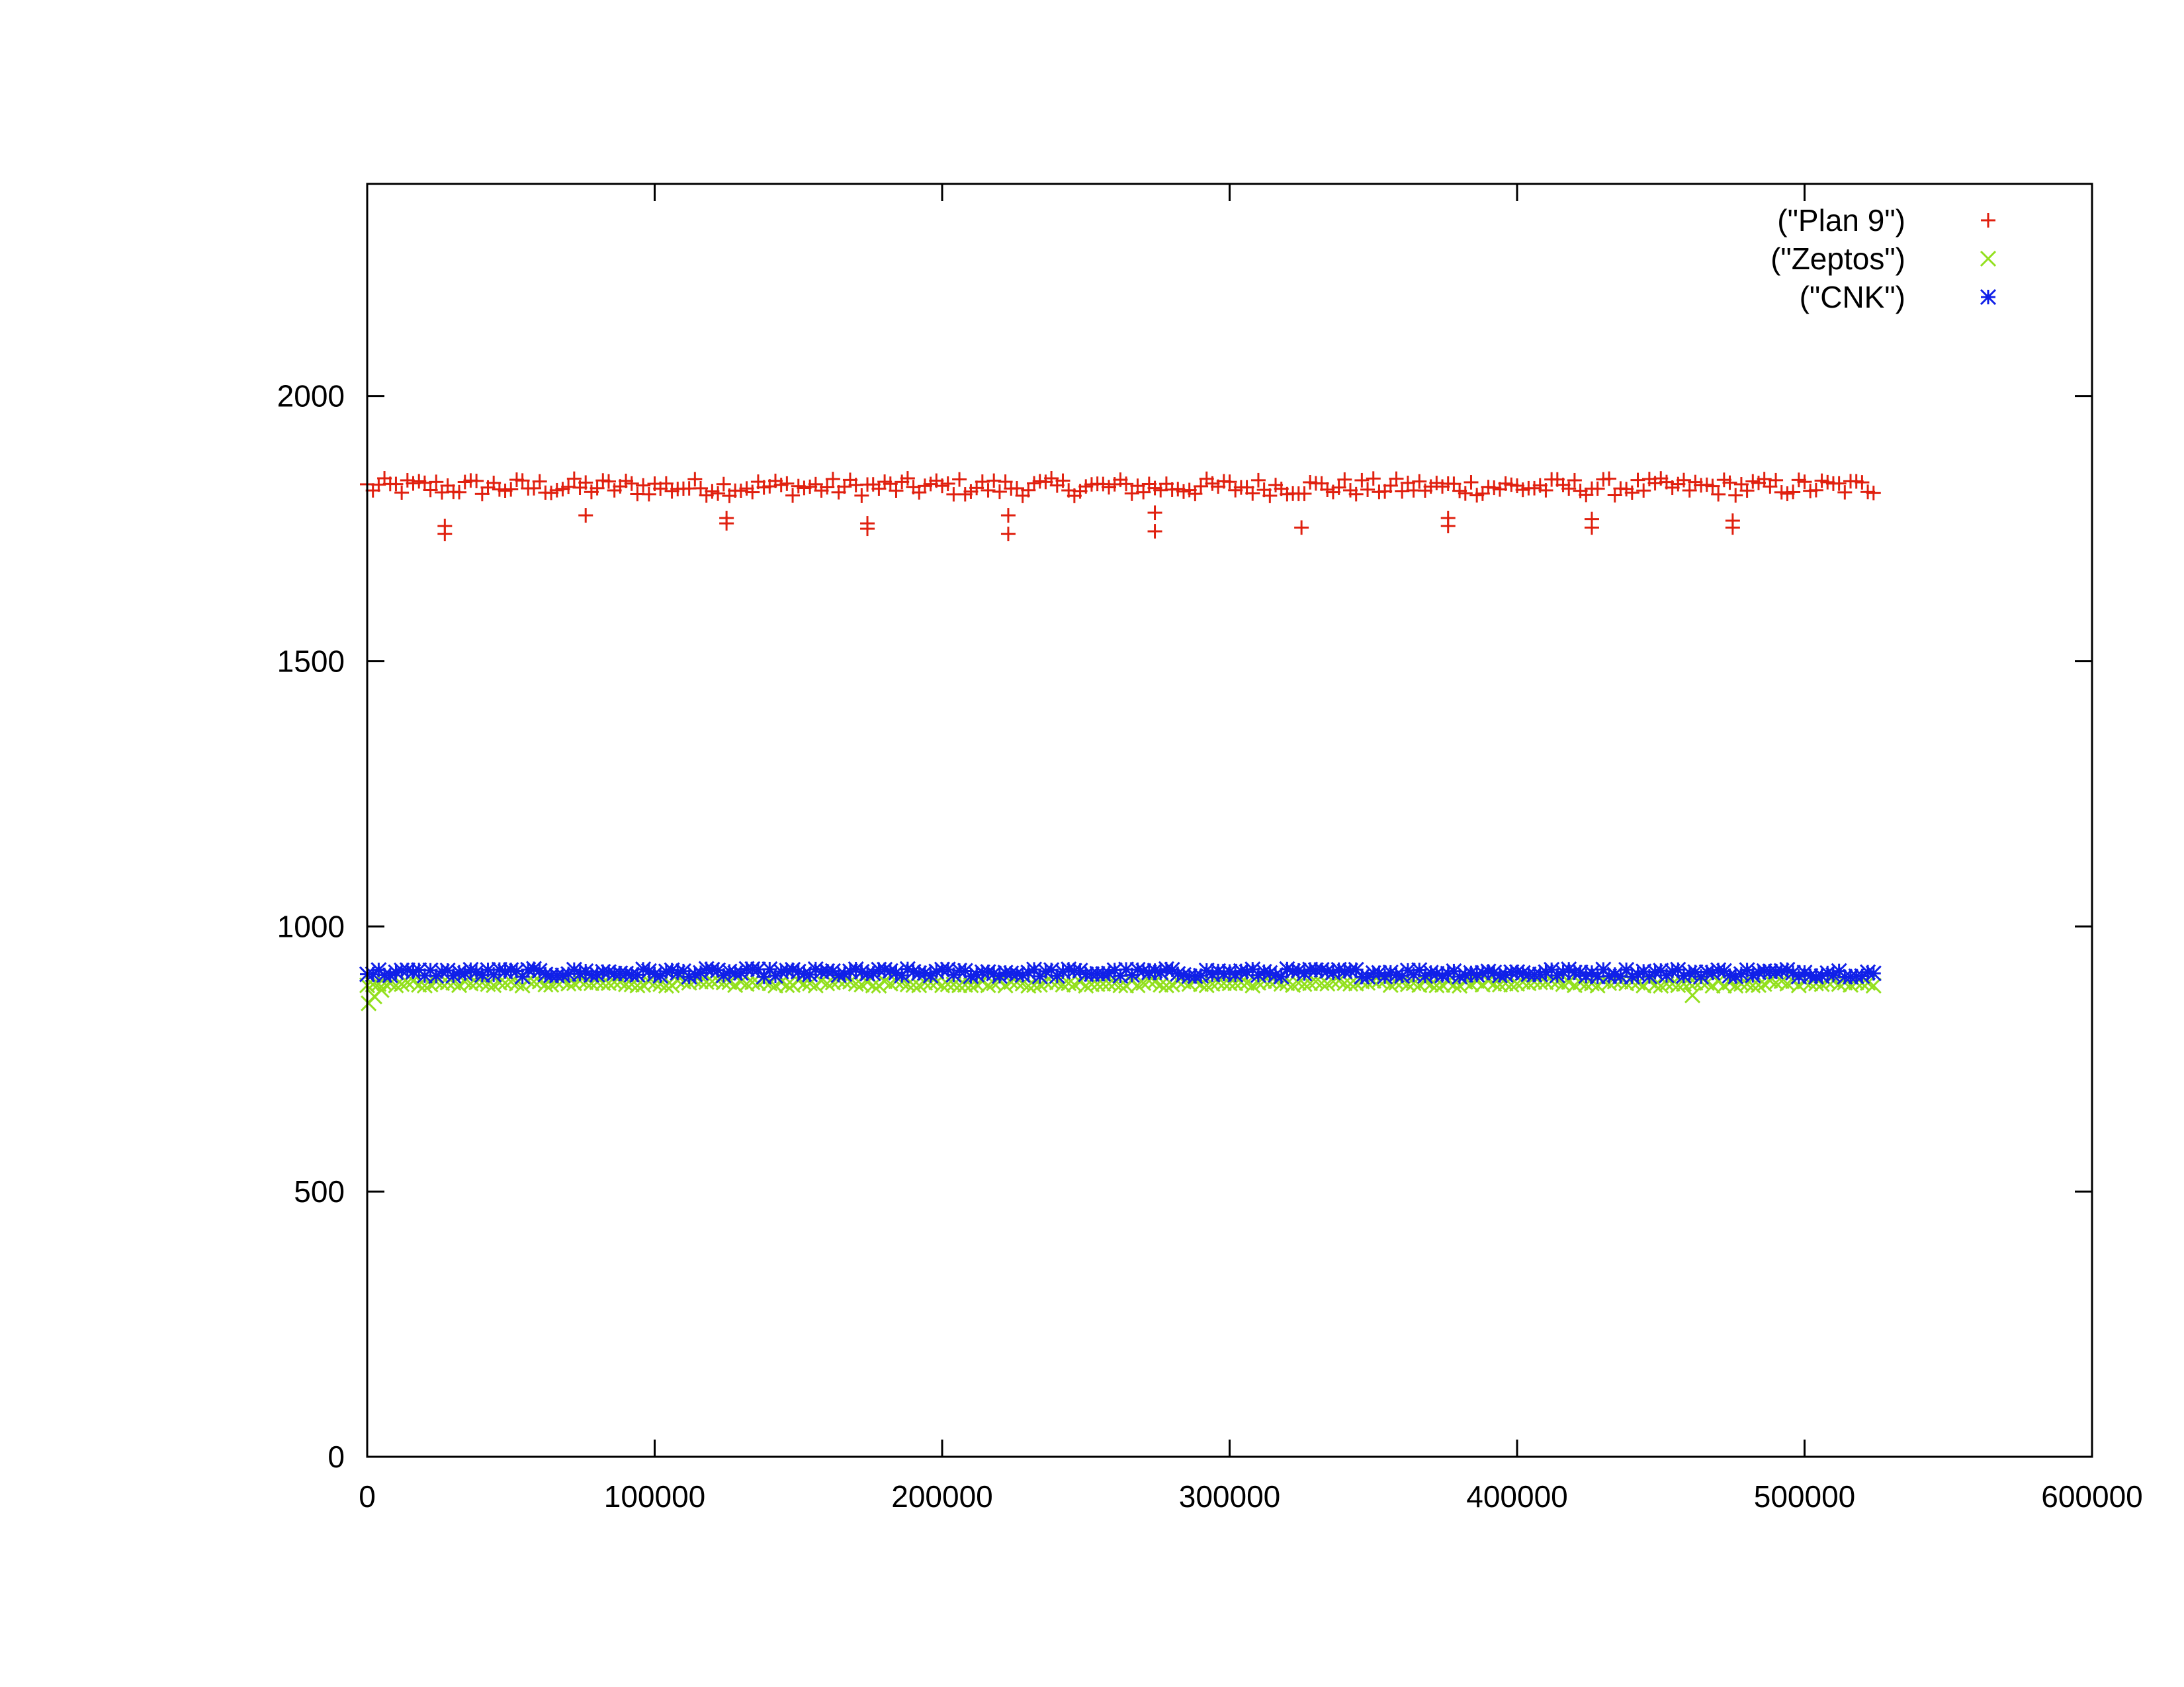  What do you see at coordinates (311, 396) in the screenshot?
I see `y-tick-label: 2000` at bounding box center [311, 396].